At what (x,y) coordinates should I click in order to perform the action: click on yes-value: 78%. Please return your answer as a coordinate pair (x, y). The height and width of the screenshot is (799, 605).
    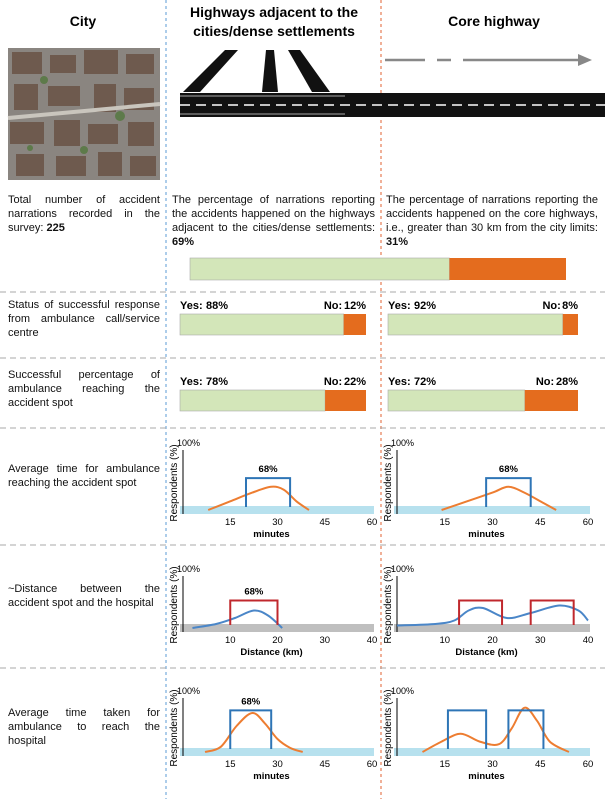
    Looking at the image, I should click on (217, 382).